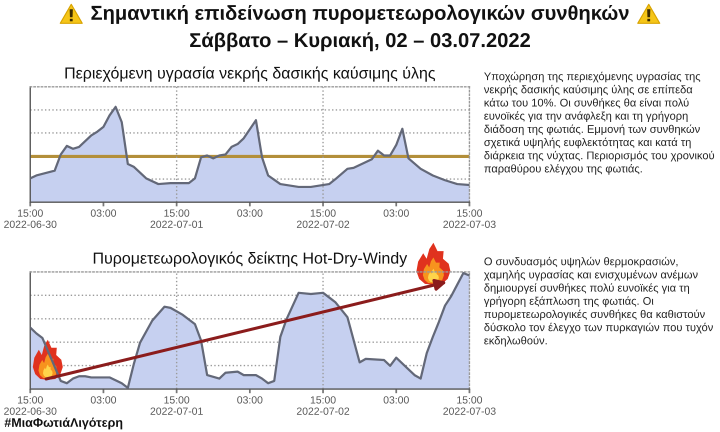  Describe the element at coordinates (599, 123) in the screenshot. I see `text: Υποχώρηση της περιεχόμενης υγρασίας της νεκρής δασικής καύσιμης ύλης σε επίπεδα κάτω του 10%. Οι συνθήκες θα είναι πολύ ευνοϊκές για την ανάφλεξη και τη γρήγορη διάδοση της φωτιάς. Εμμονή των συνθηκών σχετικά υψηλής ευφλεκτότητας και κατά τη διάρκεια της νύχτας. Περιορισμός του χρονικού παραθύρου ελέγχου της φωτιάς.` at that location.